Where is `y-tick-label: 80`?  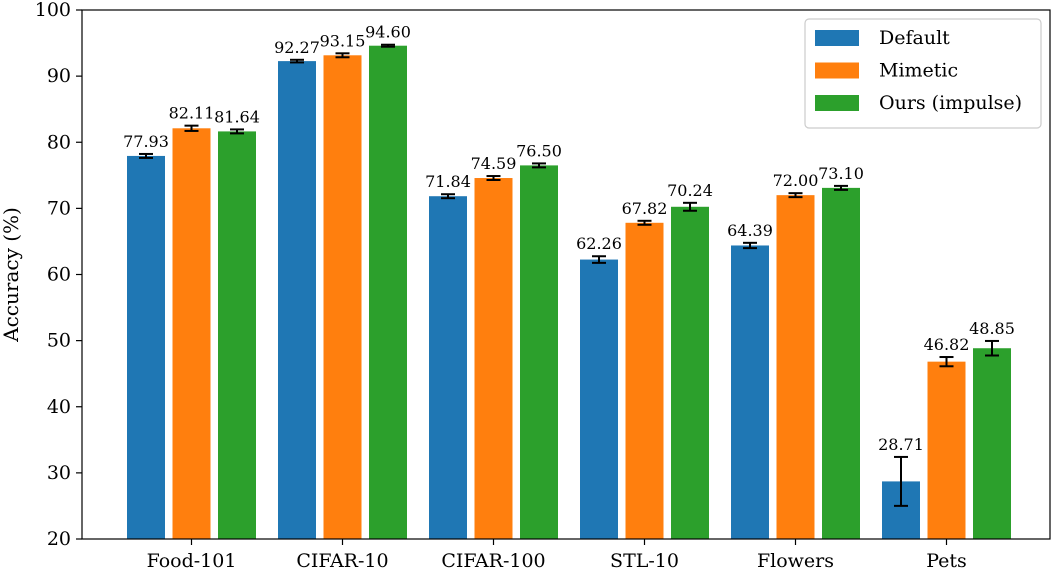 y-tick-label: 80 is located at coordinates (59, 142).